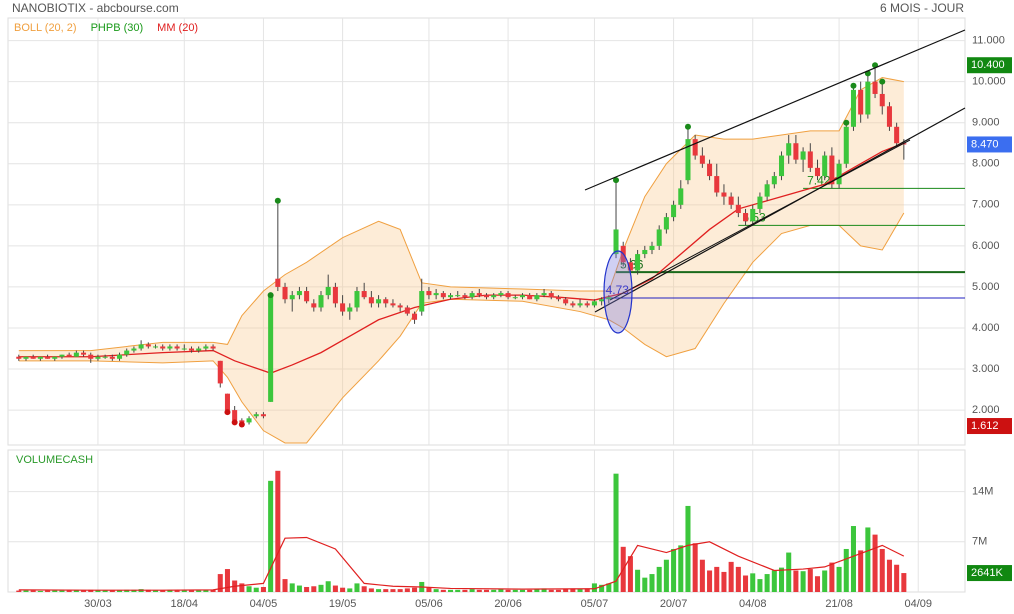 Image resolution: width=1014 pixels, height=614 pixels. I want to click on x-tick-label: 21/08, so click(839, 604).